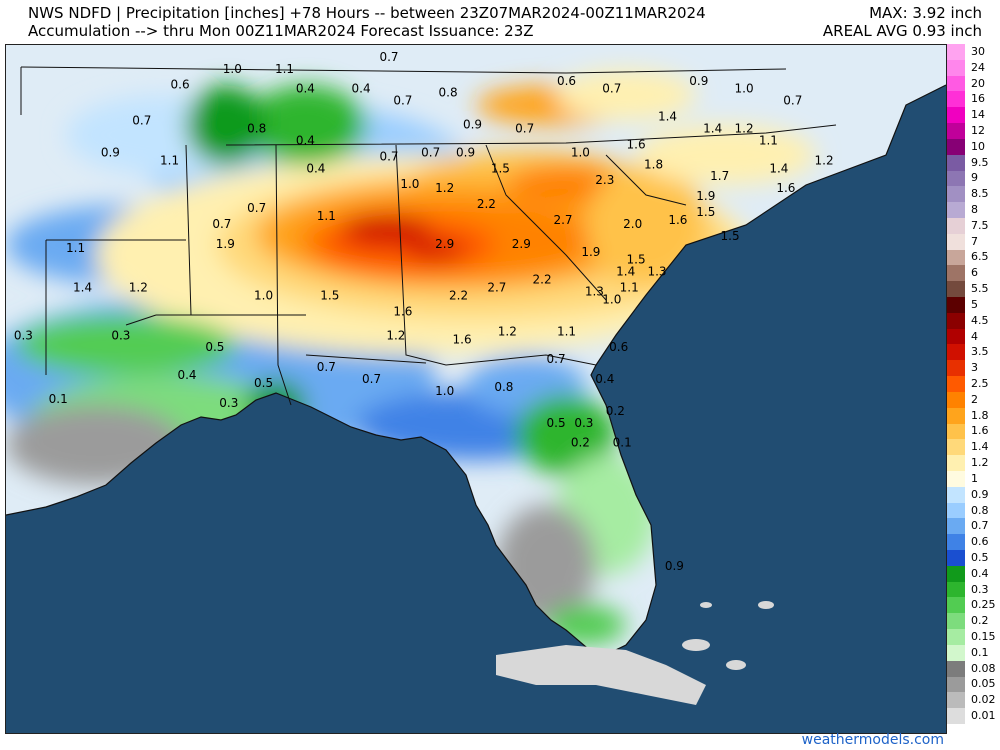 This screenshot has width=1000, height=750. I want to click on precip-value-label: 1.7, so click(719, 176).